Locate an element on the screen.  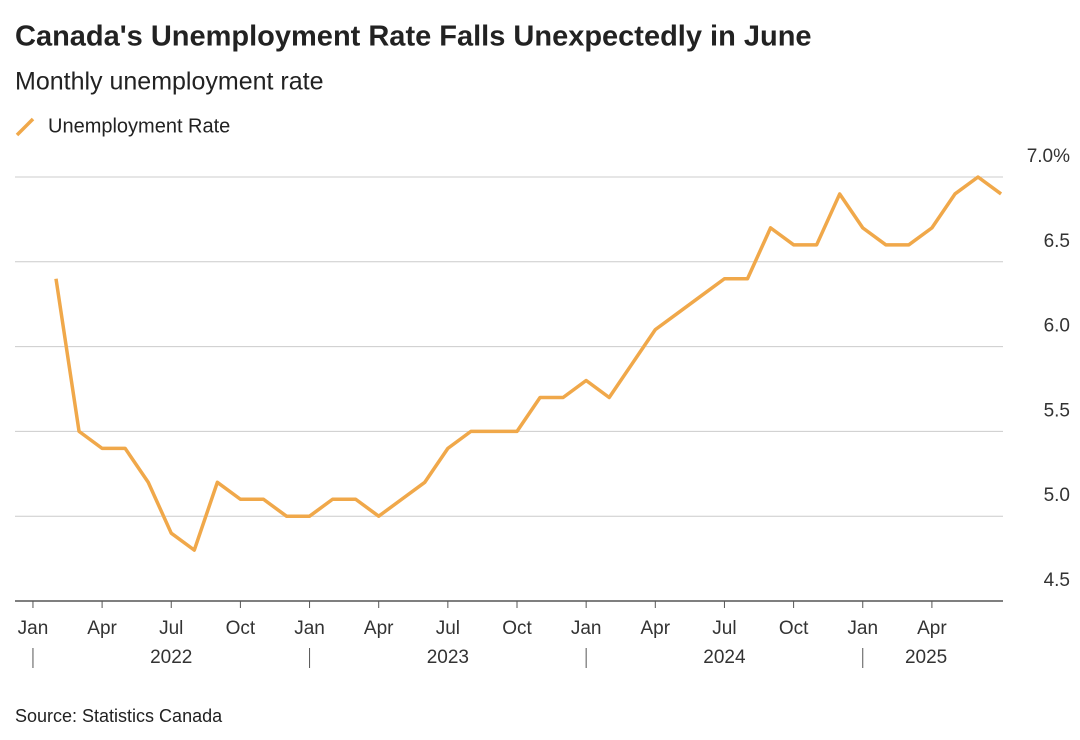
y-tick-label: 5.0 is located at coordinates (1057, 495).